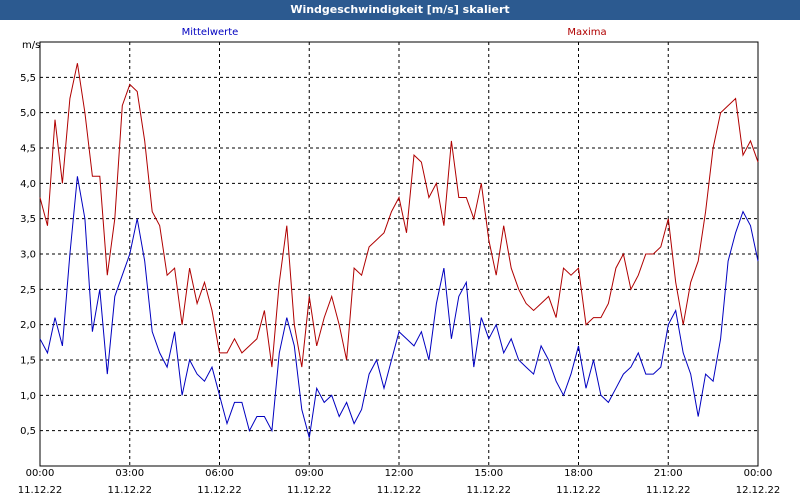 This screenshot has width=800, height=500. I want to click on y-axis: 0,5 1,0 1,5 2,0 2,5 3,0 3,5 4,0 4,5 5,0 5,5, so click(28, 255).